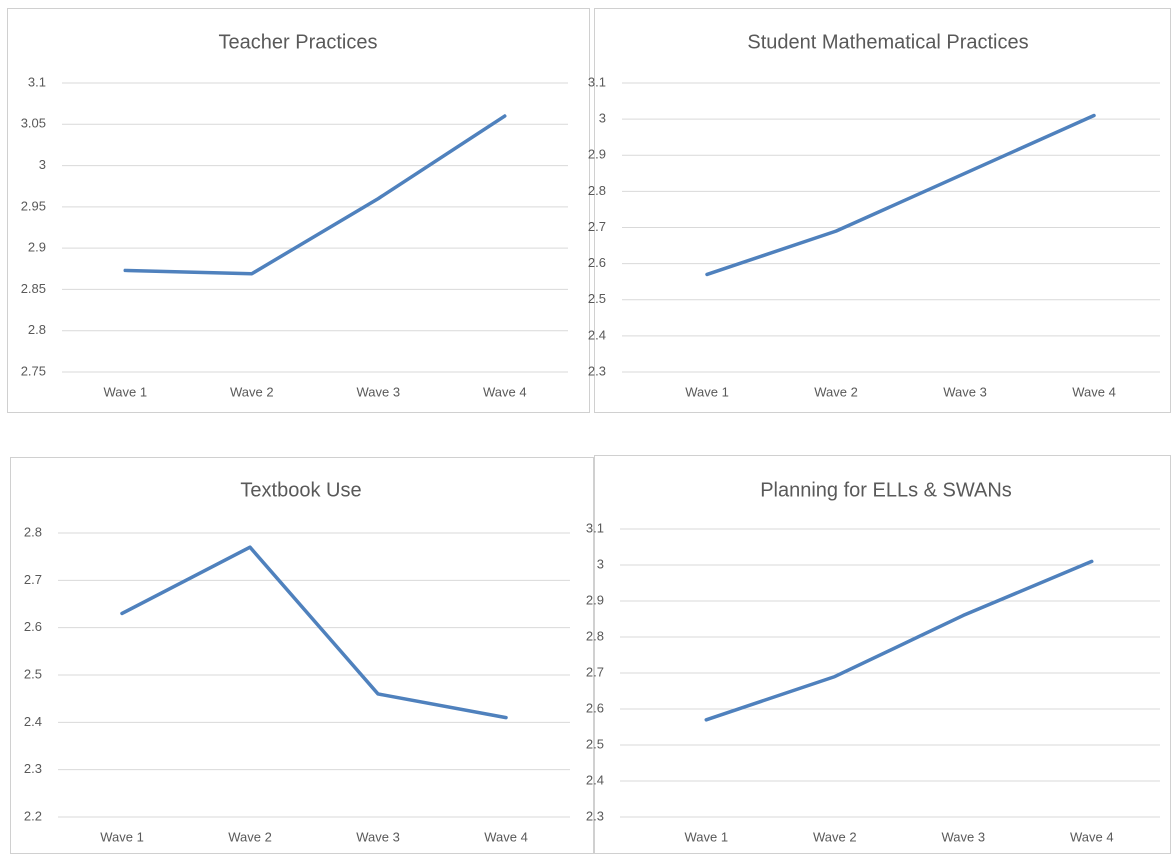  What do you see at coordinates (33, 123) in the screenshot?
I see `y-tick-label: 3.05` at bounding box center [33, 123].